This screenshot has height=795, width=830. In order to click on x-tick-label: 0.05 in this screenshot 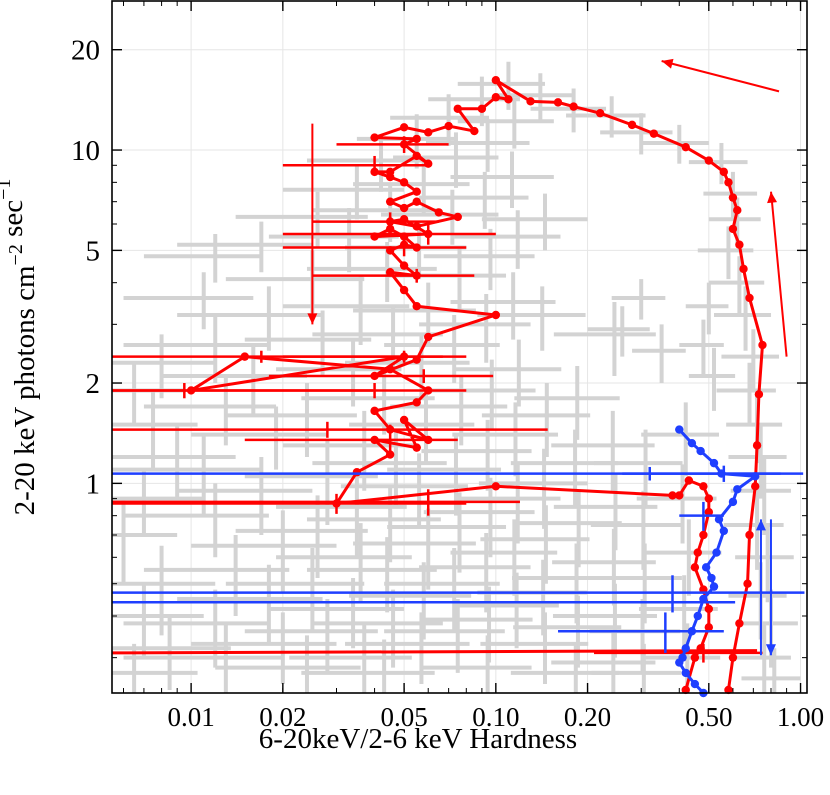, I will do `click(403, 717)`.